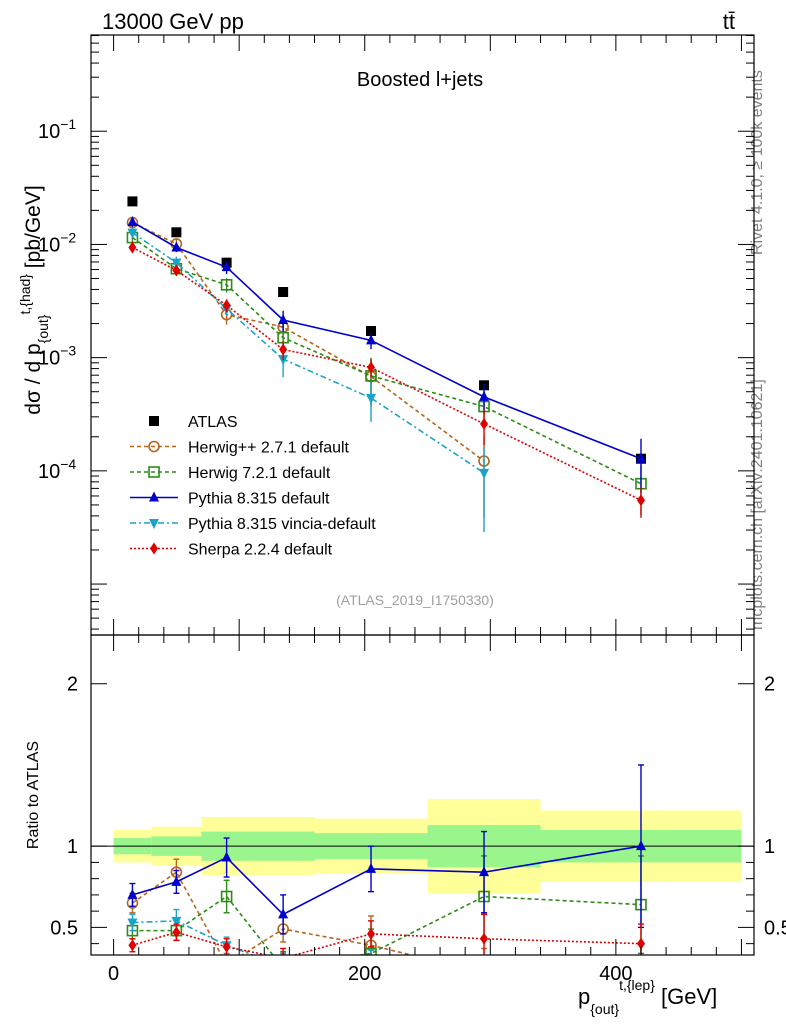 The width and height of the screenshot is (786, 1024). Describe the element at coordinates (213, 422) in the screenshot. I see `legend-label: ATLAS` at that location.